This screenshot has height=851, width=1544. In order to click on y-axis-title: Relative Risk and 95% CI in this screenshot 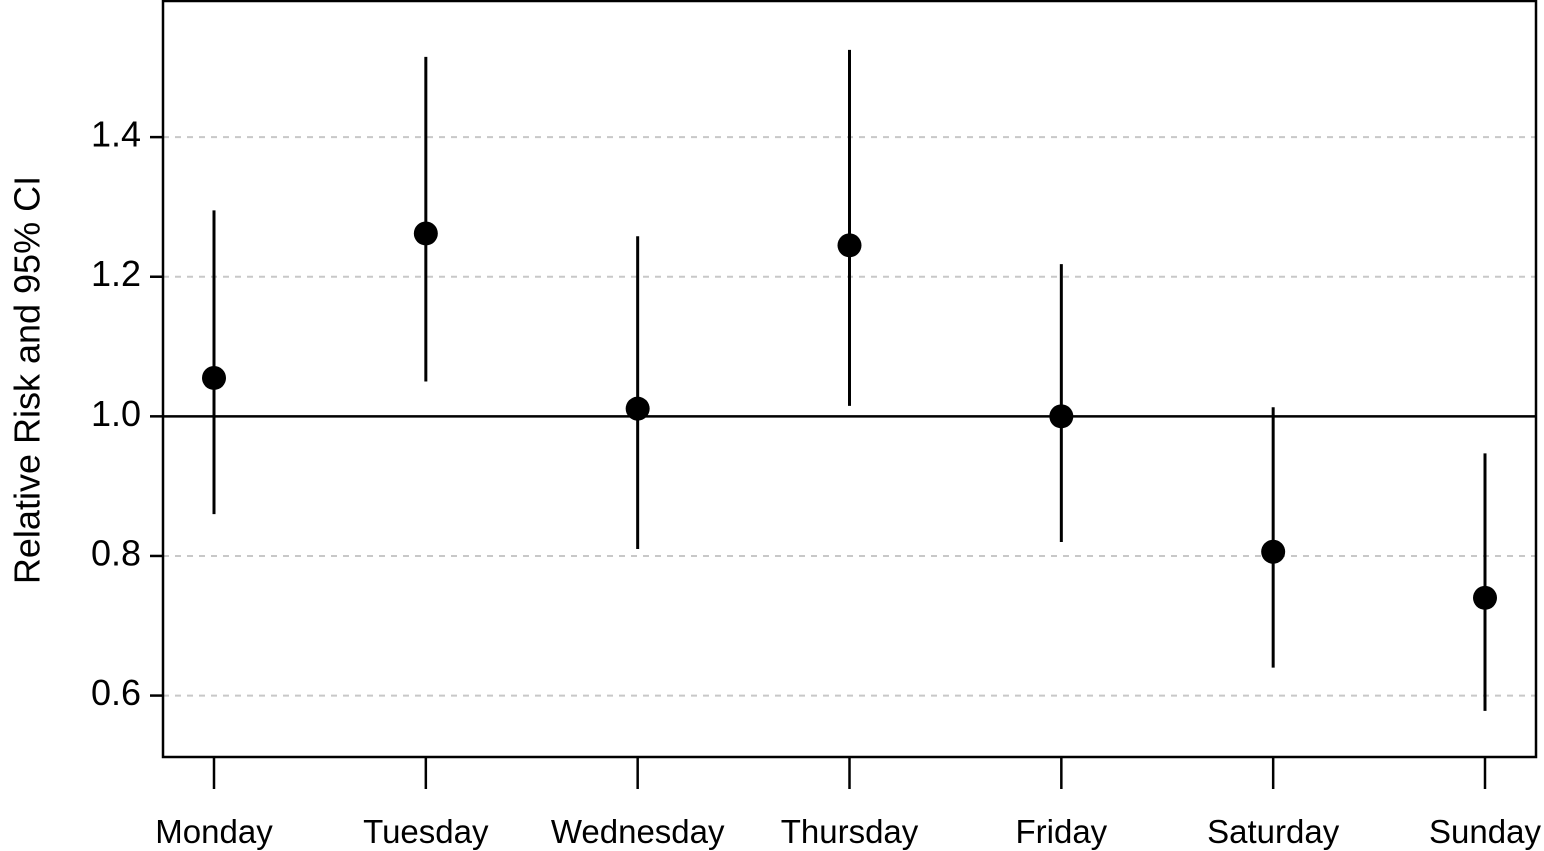, I will do `click(27, 380)`.